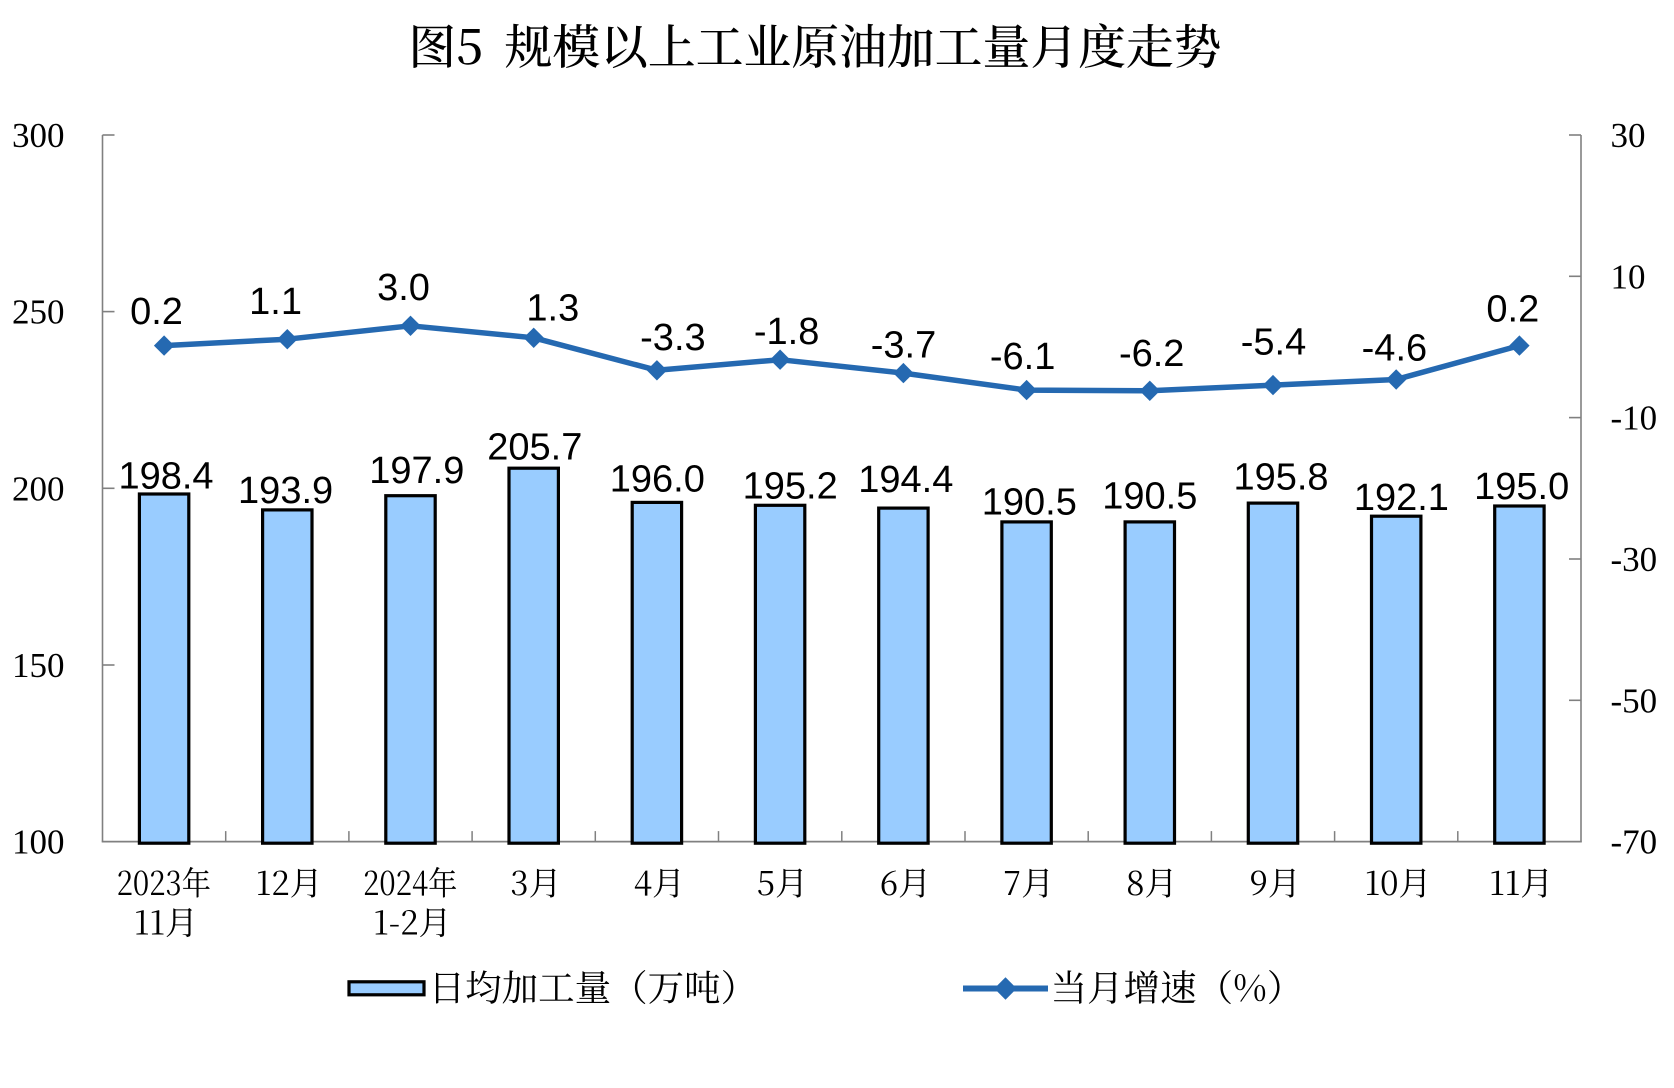 This screenshot has width=1674, height=1088. What do you see at coordinates (1022, 357) in the screenshot?
I see `svg-text: -6.1` at bounding box center [1022, 357].